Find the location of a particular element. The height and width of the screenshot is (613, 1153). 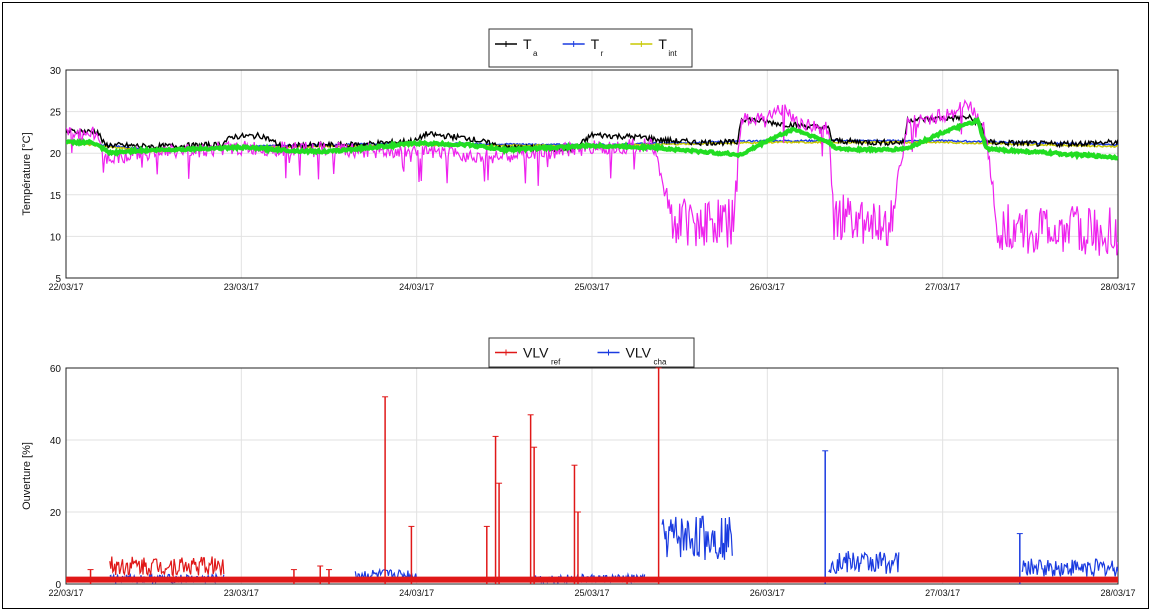

y-tick-label: 25 is located at coordinates (56, 113).